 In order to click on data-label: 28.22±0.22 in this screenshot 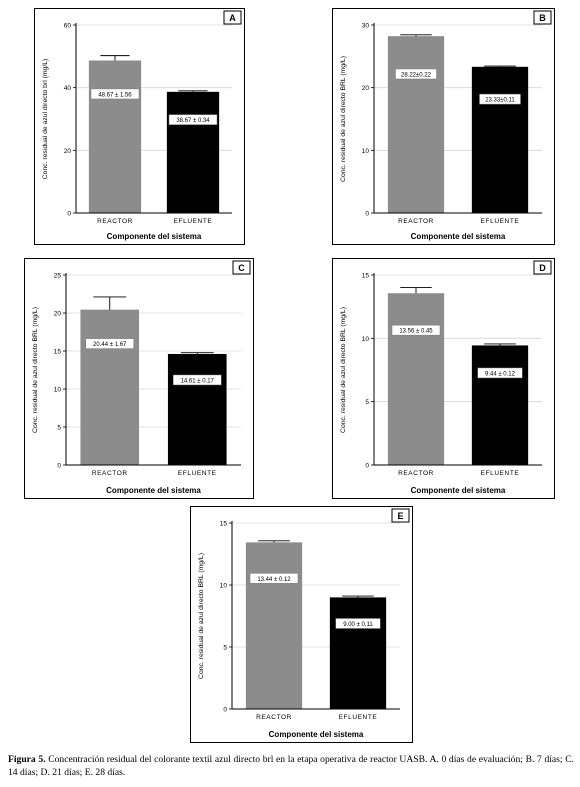, I will do `click(416, 75)`.